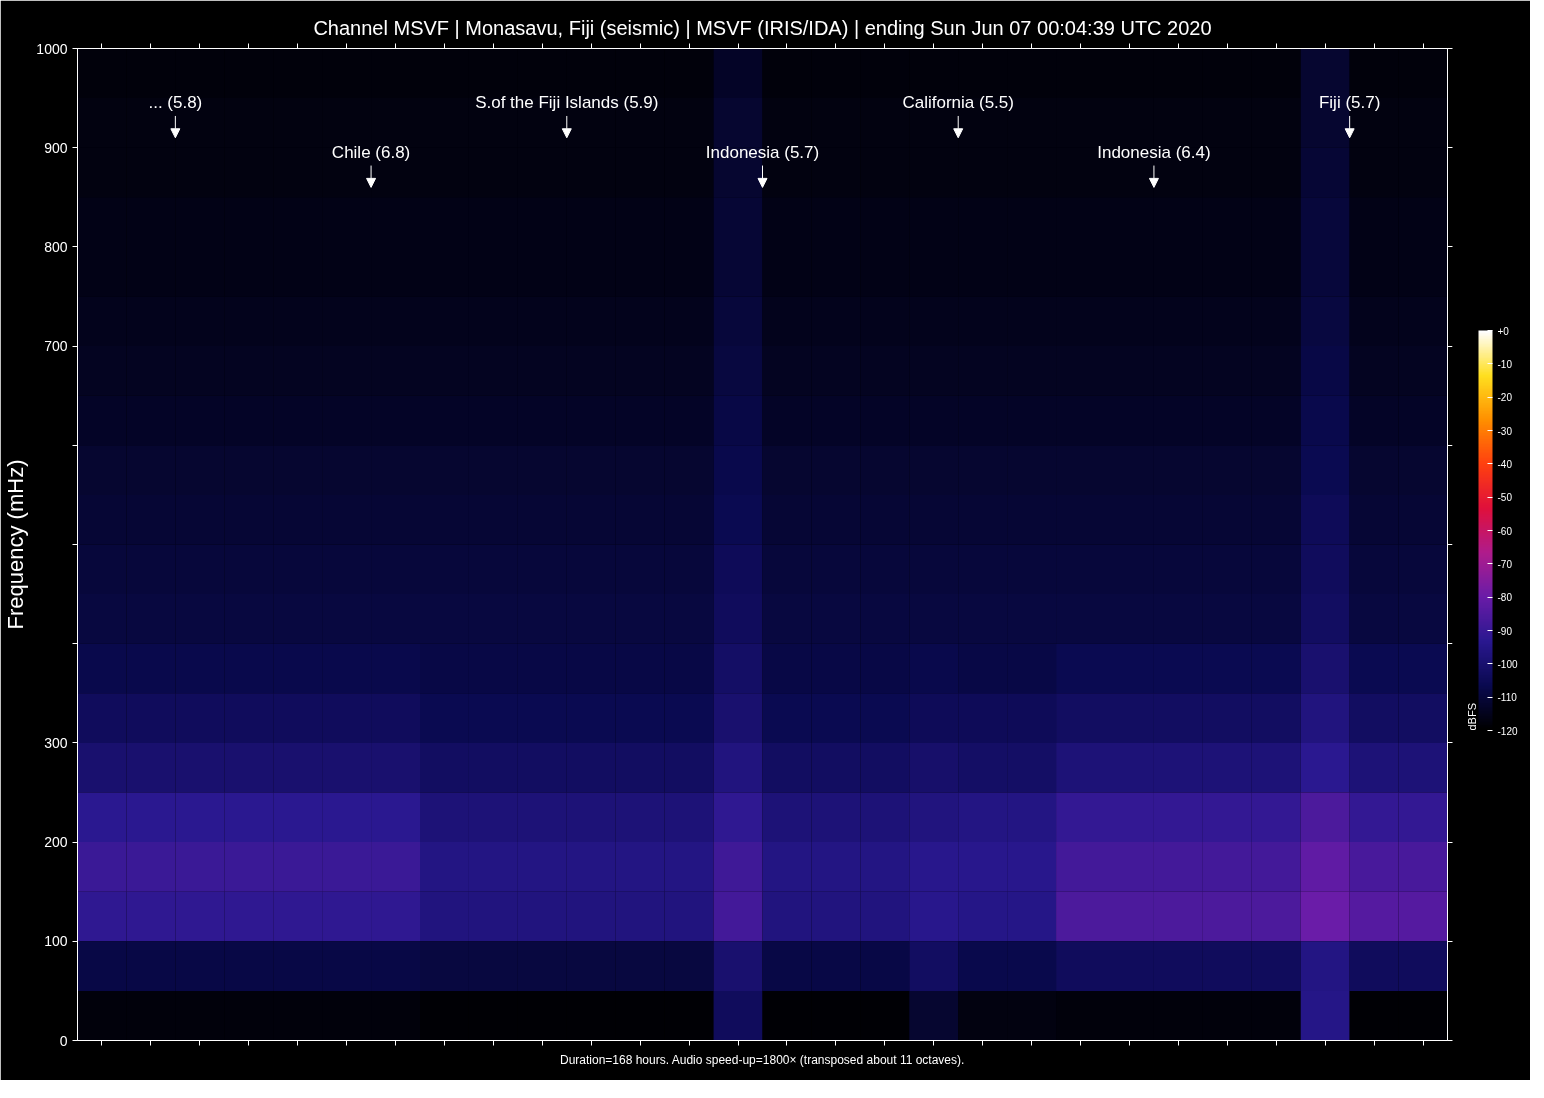 This screenshot has height=1098, width=1544. Describe the element at coordinates (1503, 331) in the screenshot. I see `color-bar-label: +0` at that location.